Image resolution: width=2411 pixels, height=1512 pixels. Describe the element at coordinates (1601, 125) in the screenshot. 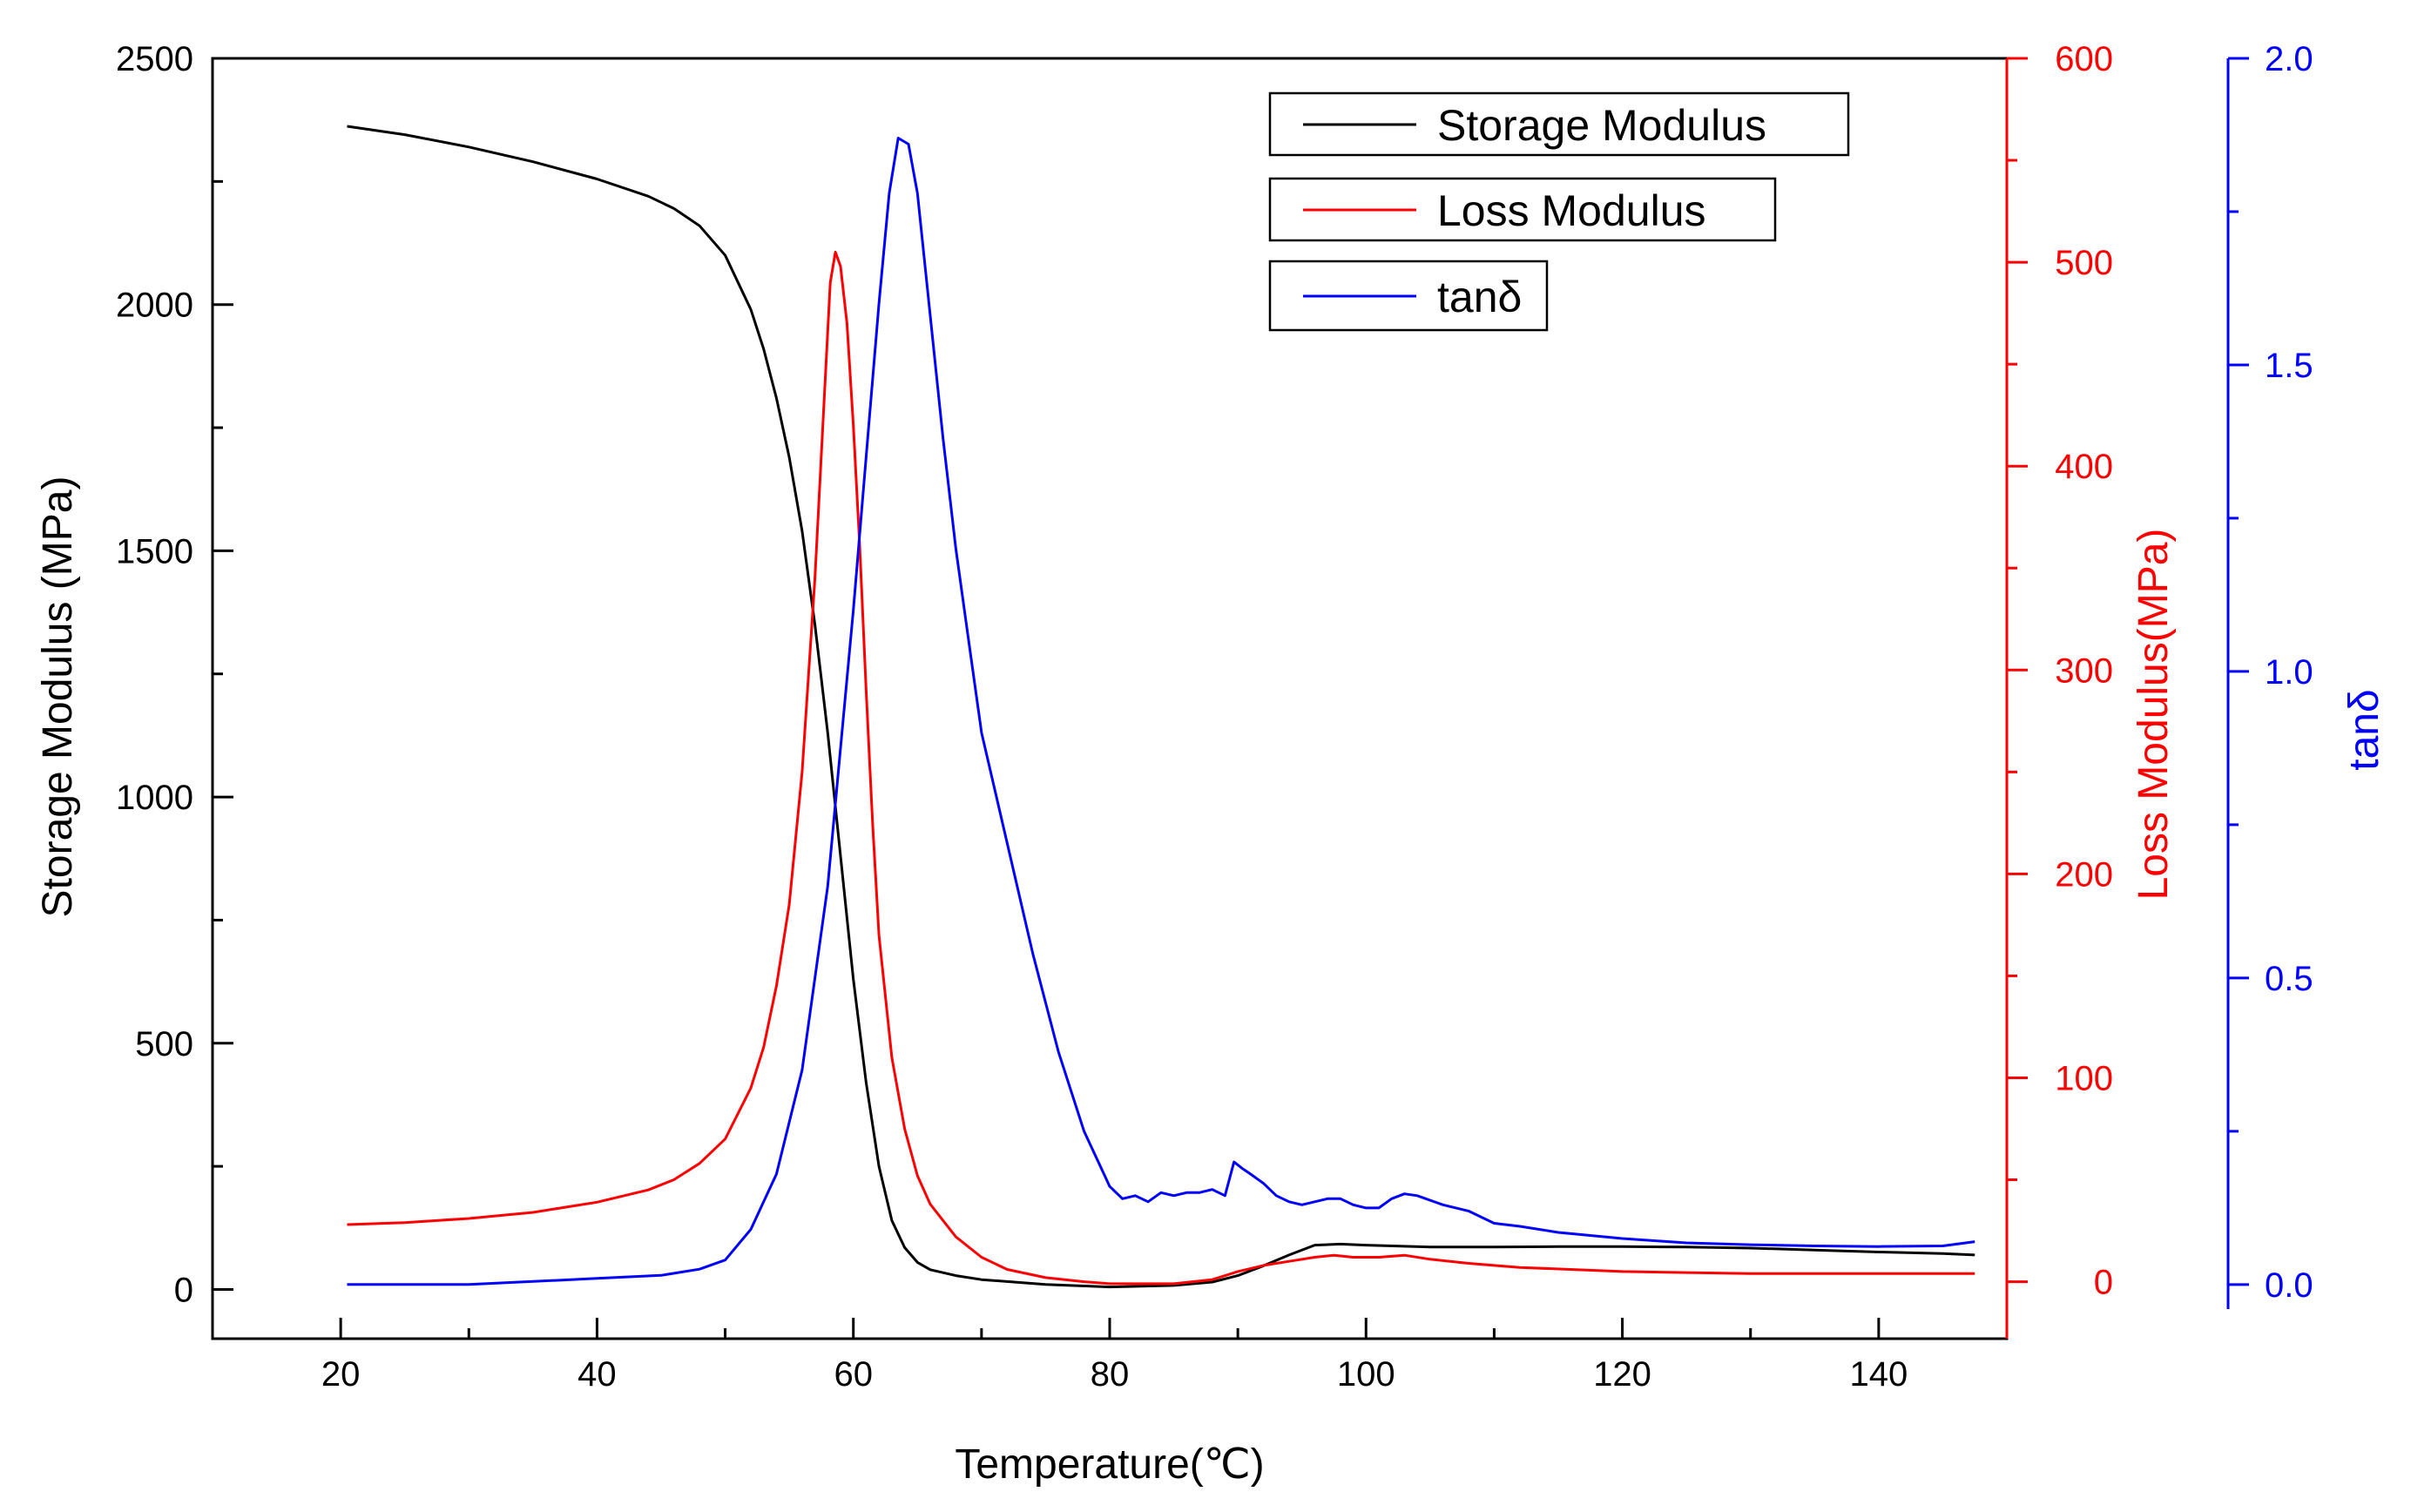

I see `legend-label-storage-modulus: Storage Modulus` at that location.